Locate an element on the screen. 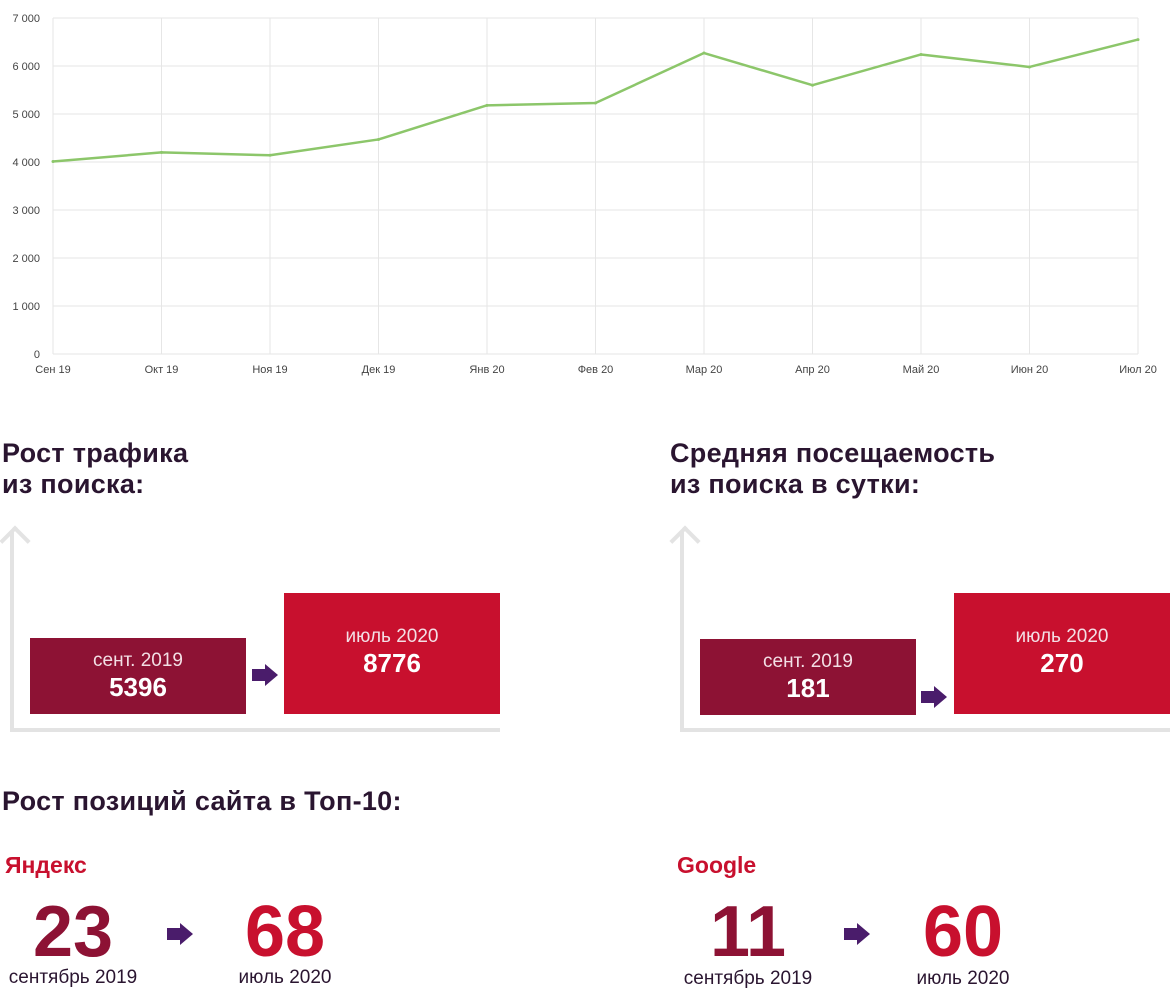 The width and height of the screenshot is (1170, 996). yandex-to-caption: июль 2020 is located at coordinates (285, 977).